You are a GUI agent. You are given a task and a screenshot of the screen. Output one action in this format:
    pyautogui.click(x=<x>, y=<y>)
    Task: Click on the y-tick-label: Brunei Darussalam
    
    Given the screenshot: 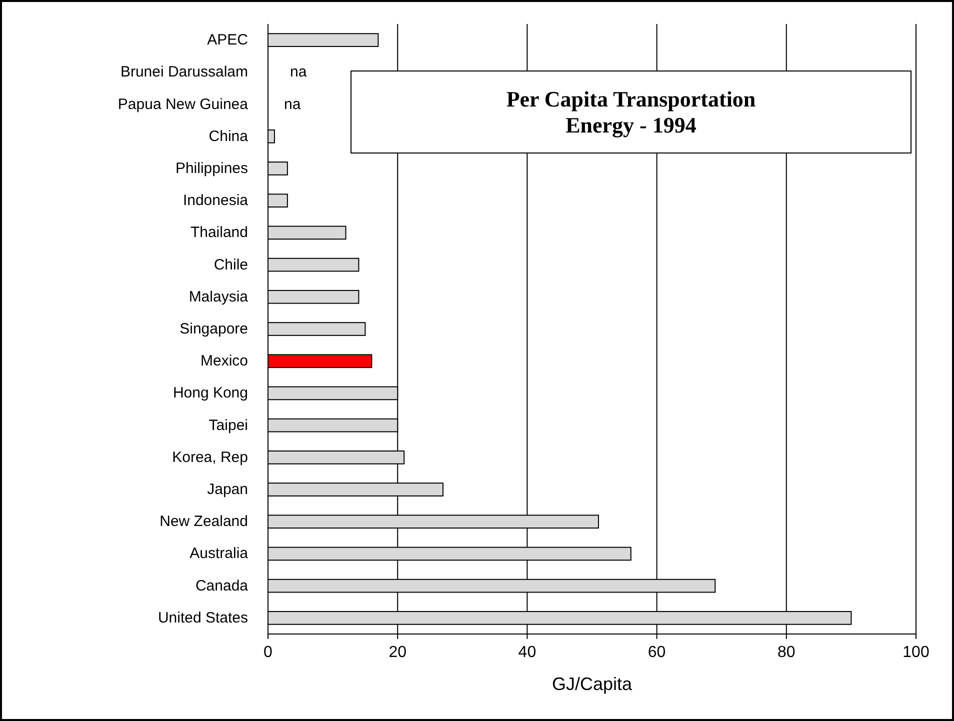 What is the action you would take?
    pyautogui.click(x=184, y=72)
    